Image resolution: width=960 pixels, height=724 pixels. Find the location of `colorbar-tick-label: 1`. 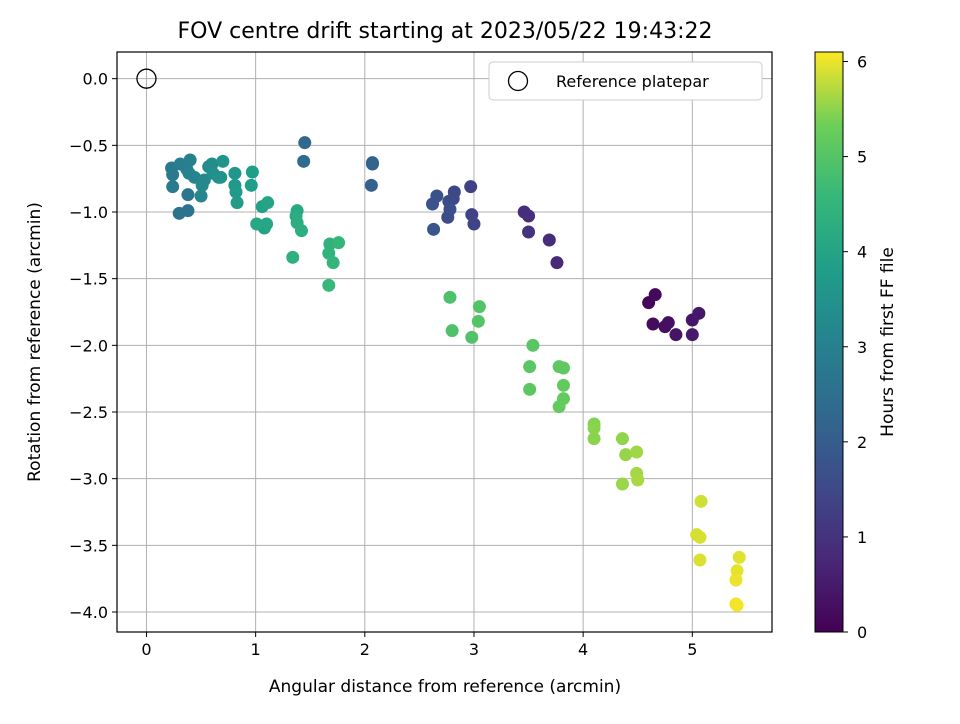

colorbar-tick-label: 1 is located at coordinates (862, 537).